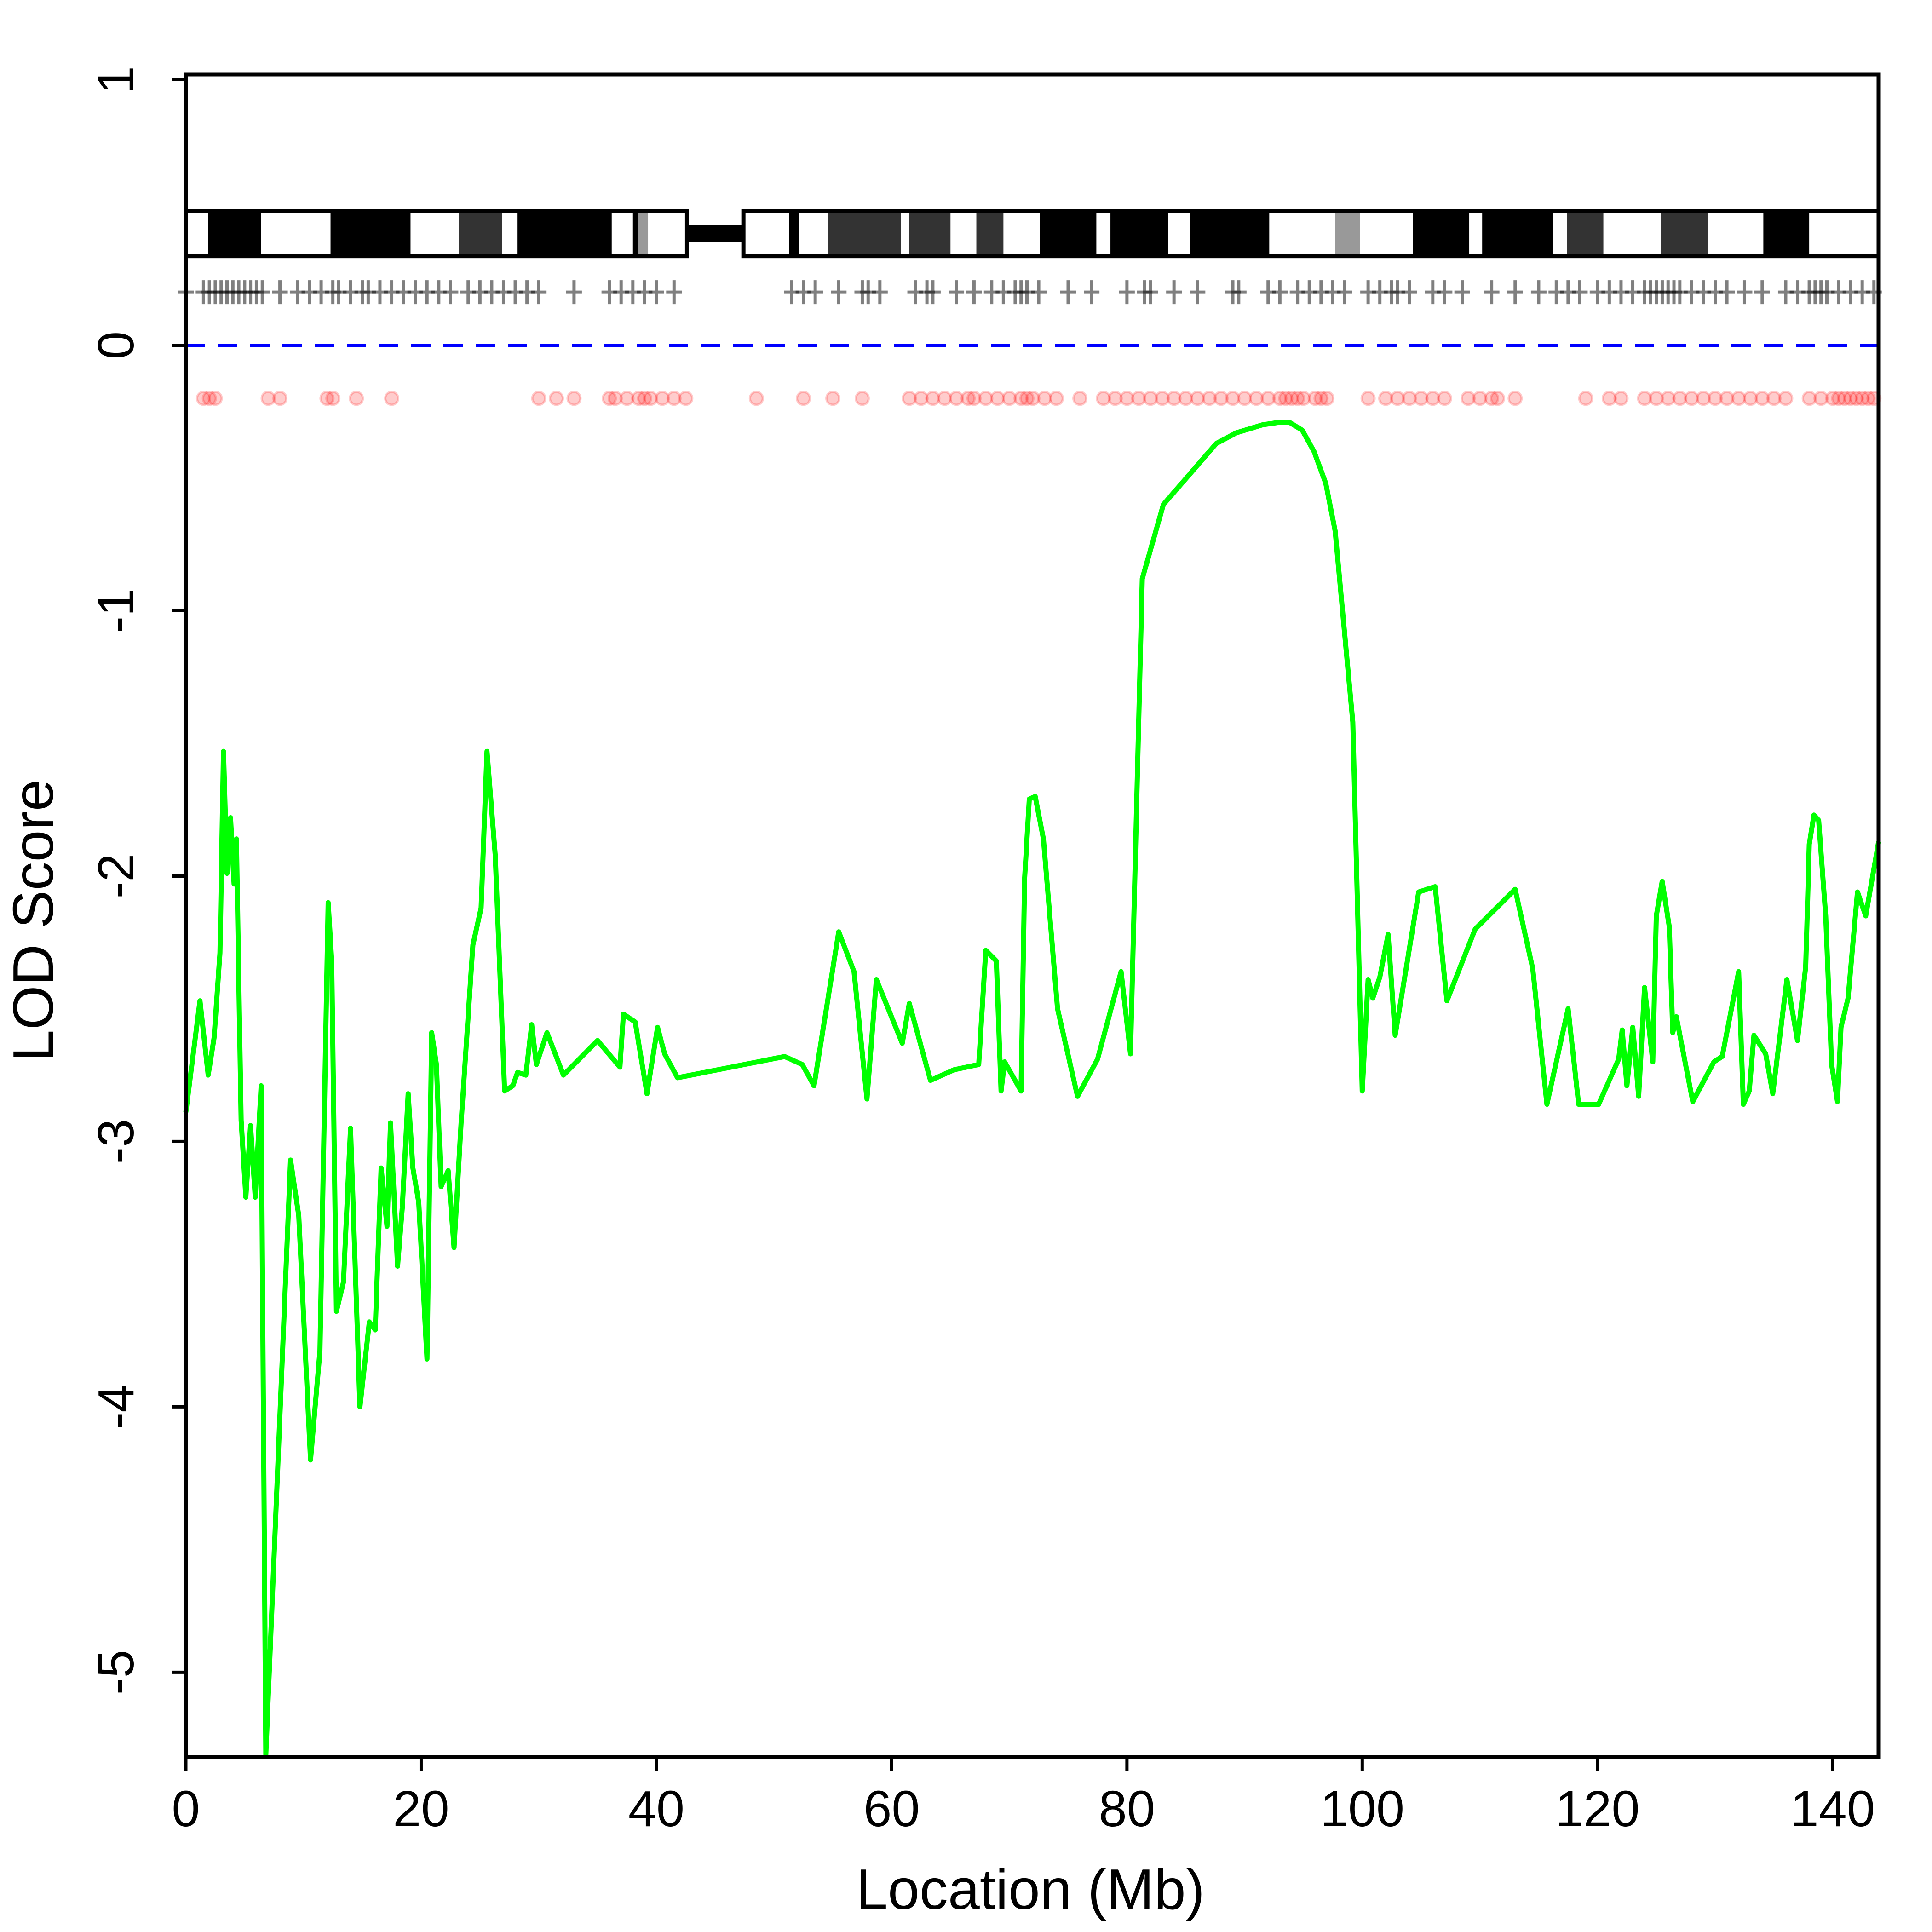  I want to click on y-tick-label: -4, so click(116, 1406).